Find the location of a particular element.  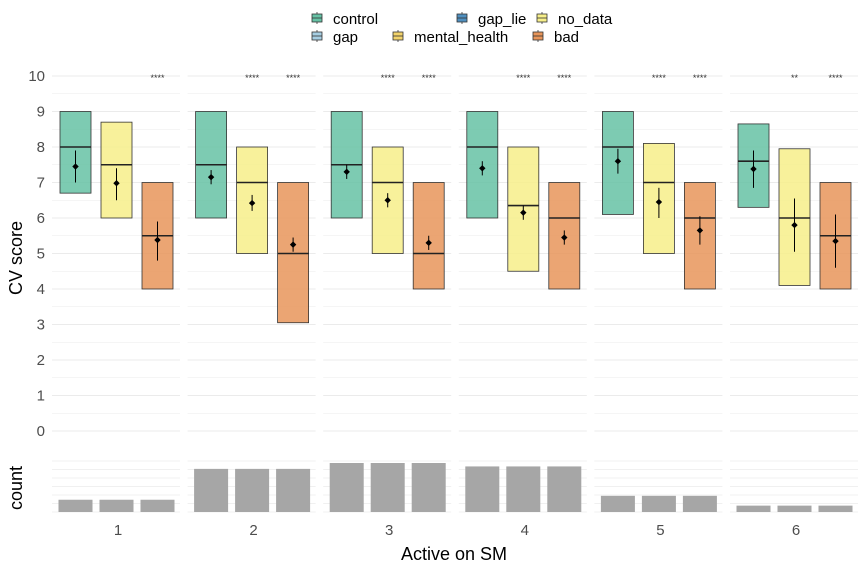

box-bad is located at coordinates (293, 253).